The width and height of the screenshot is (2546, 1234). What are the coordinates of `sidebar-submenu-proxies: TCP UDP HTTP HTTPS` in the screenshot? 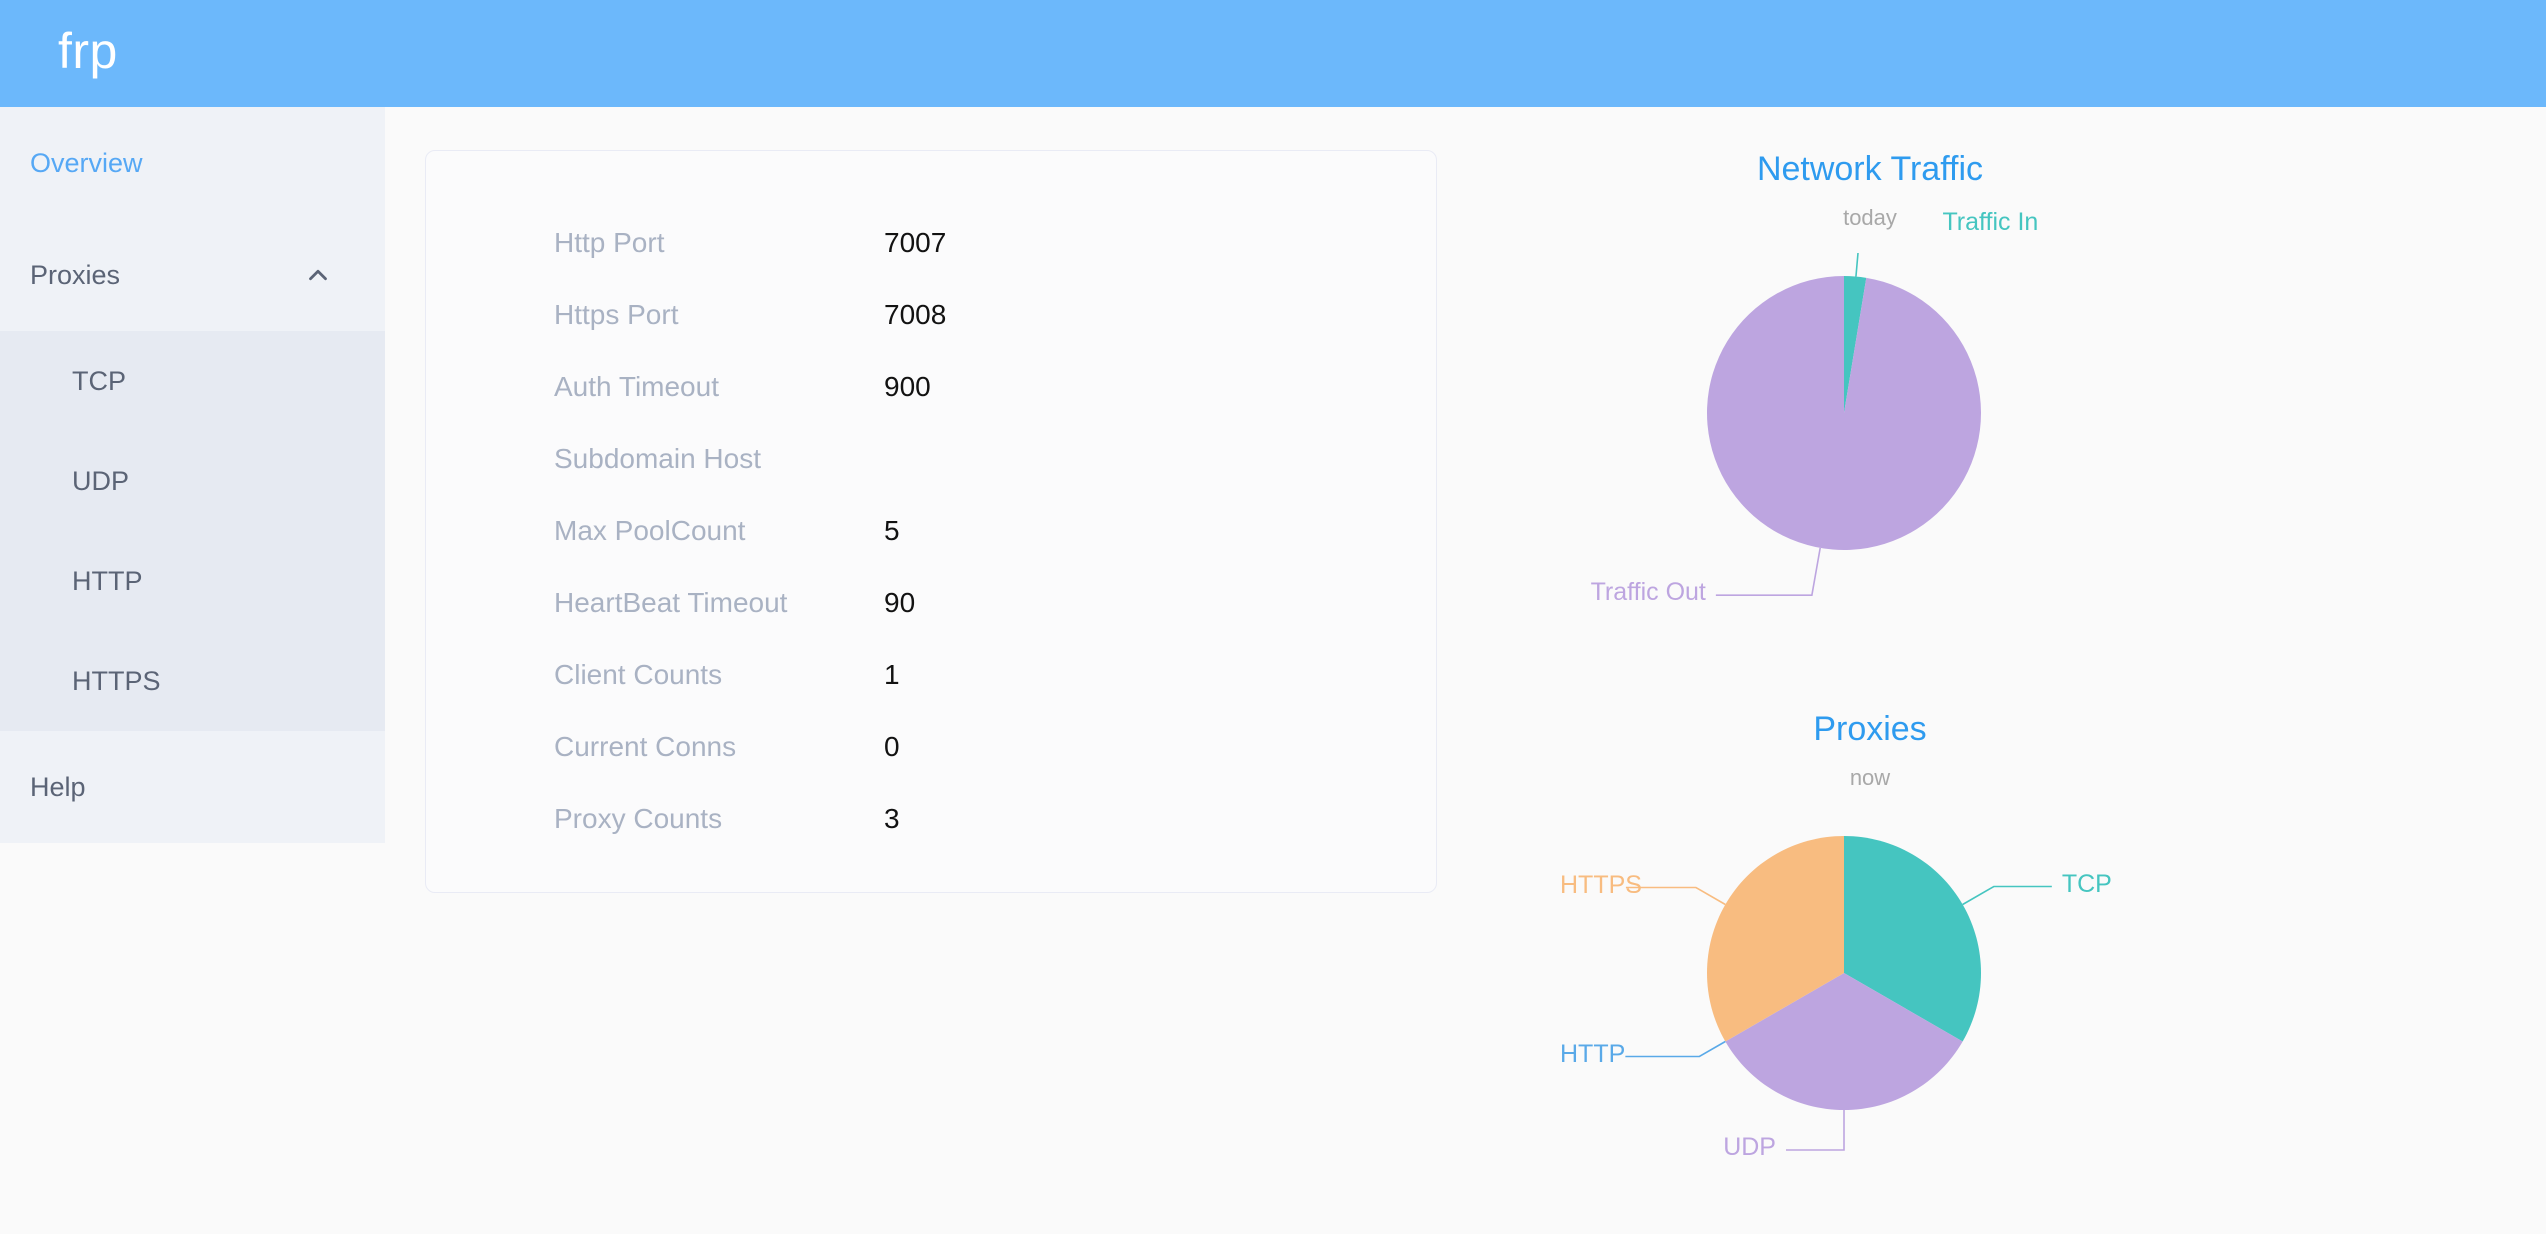 It's located at (192, 531).